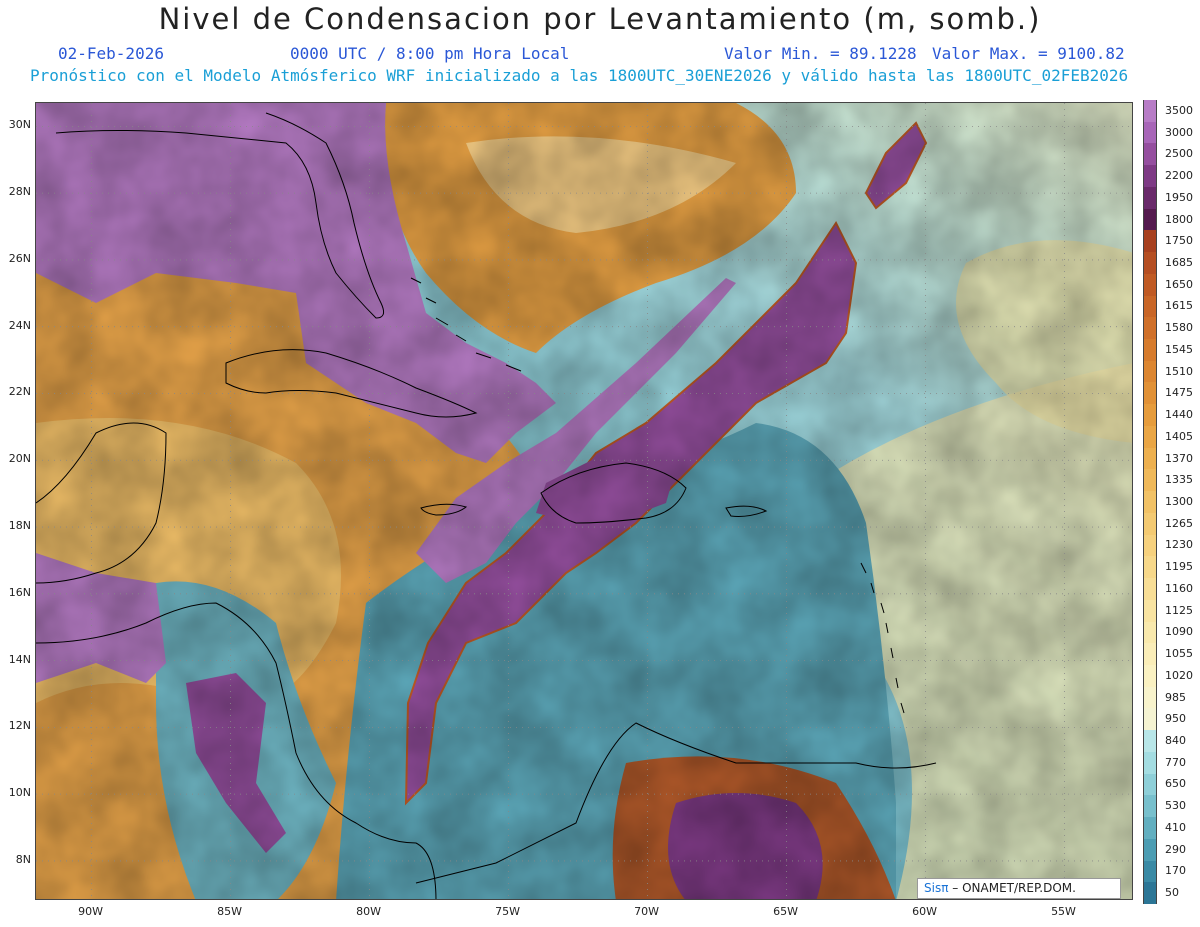  What do you see at coordinates (1179, 219) in the screenshot?
I see `colorbar-label: 1800` at bounding box center [1179, 219].